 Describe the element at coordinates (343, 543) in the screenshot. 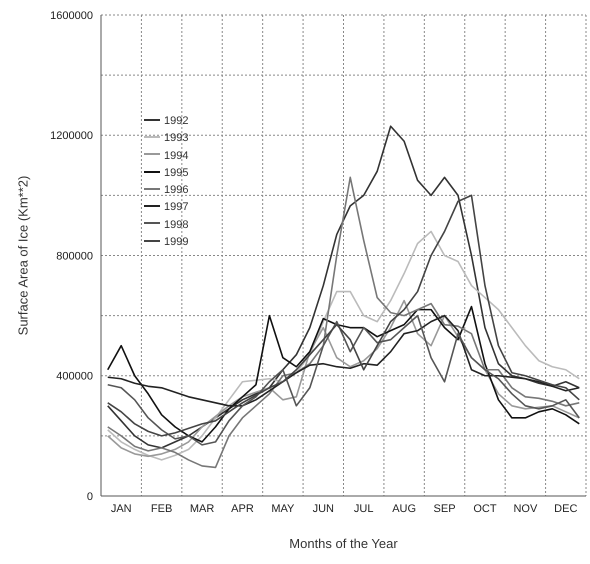

I see `x-axis-title: Months of the Year` at that location.